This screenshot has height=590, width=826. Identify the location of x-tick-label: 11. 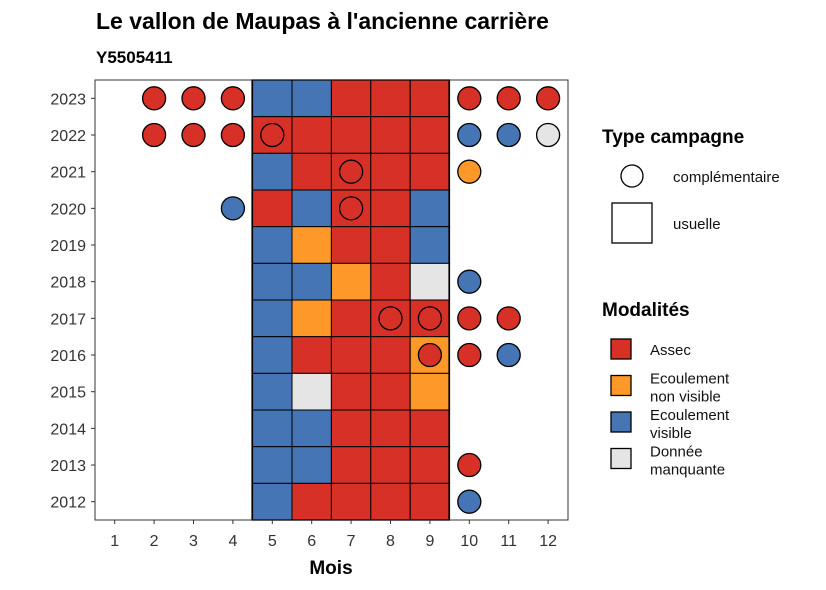
(508, 541).